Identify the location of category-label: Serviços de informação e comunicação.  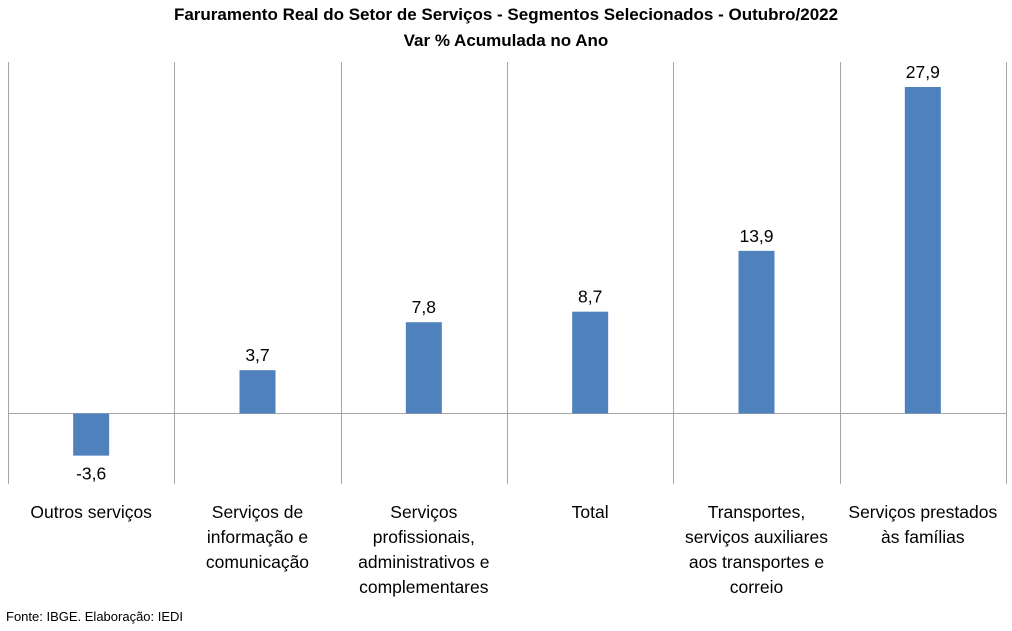
(257, 537).